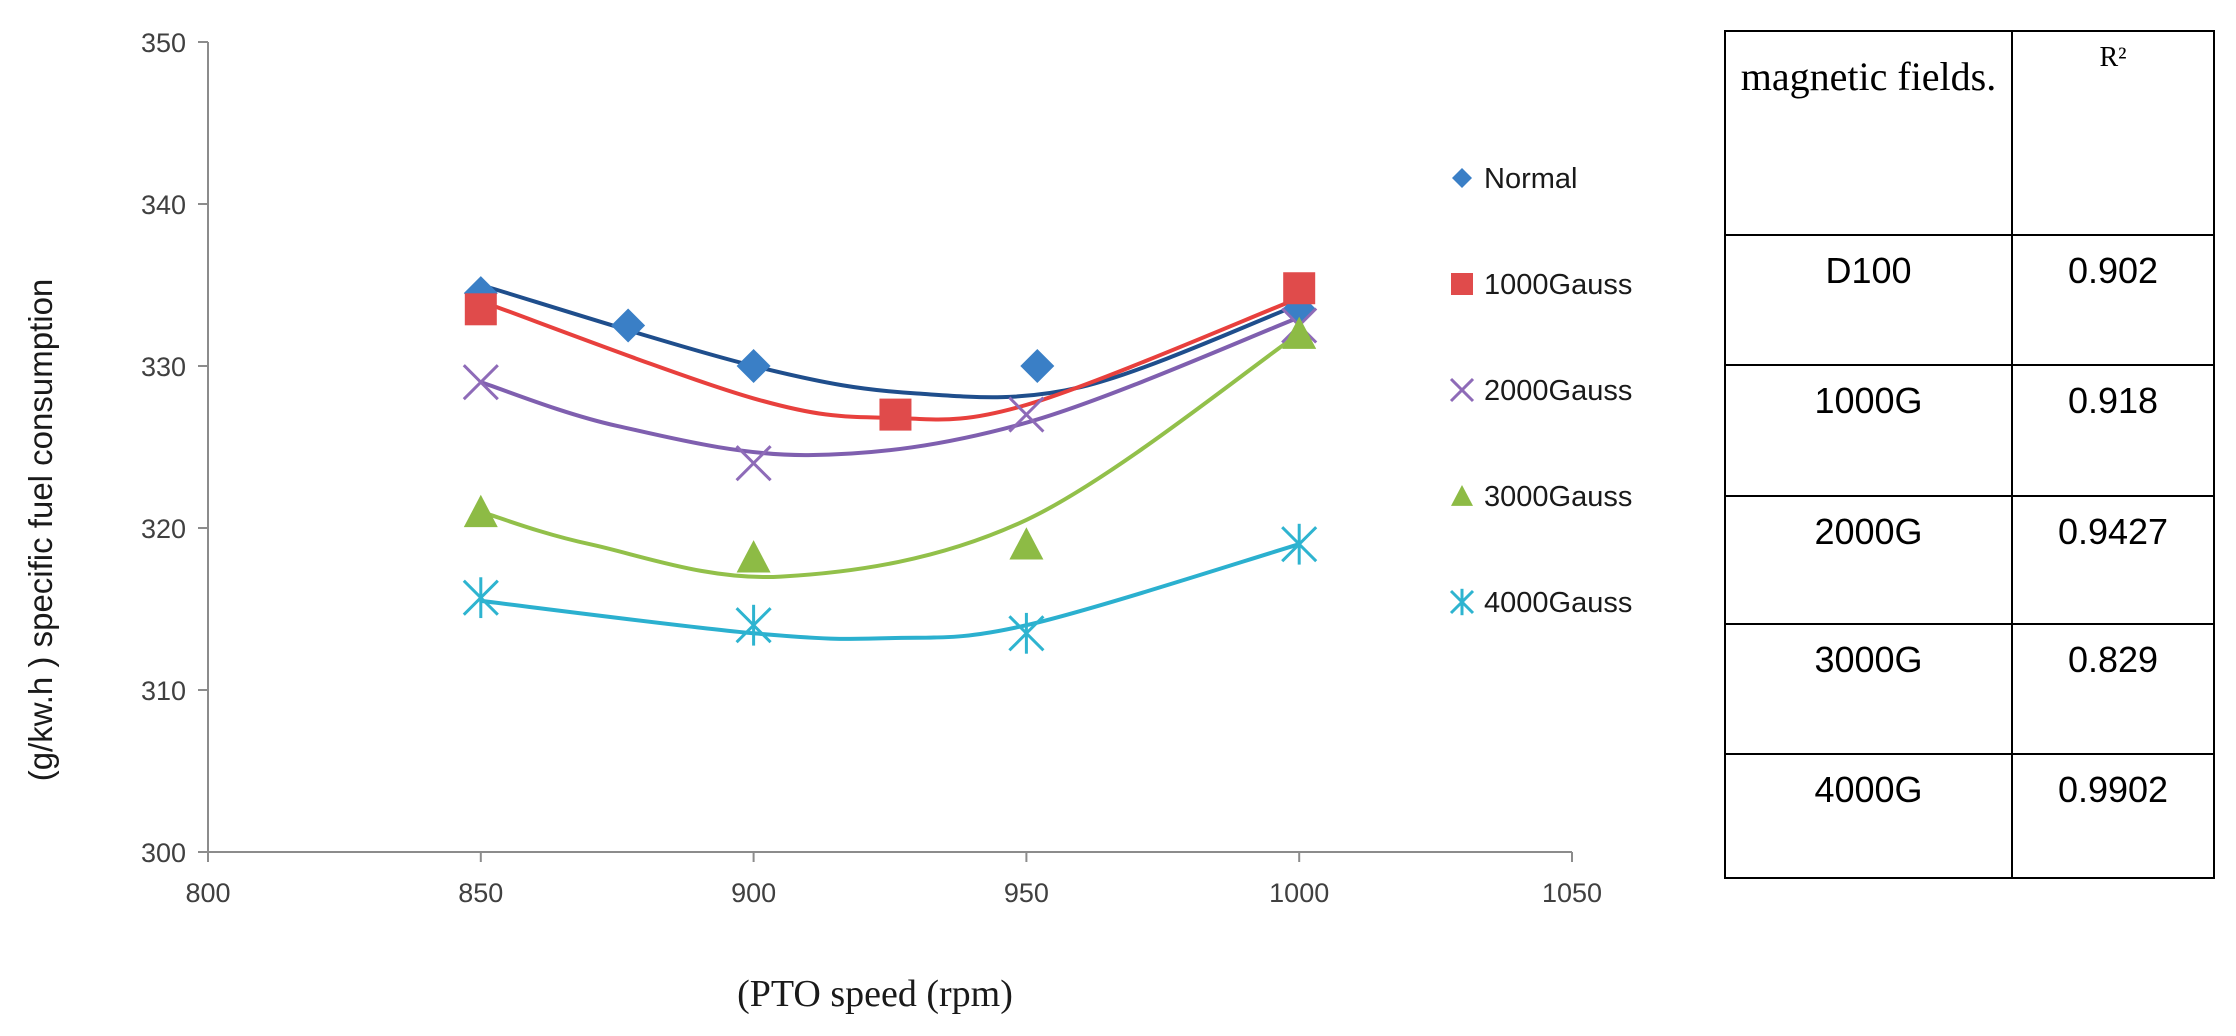 Image resolution: width=2236 pixels, height=1036 pixels. Describe the element at coordinates (1969, 300) in the screenshot. I see `table-row: D100 0.902` at that location.